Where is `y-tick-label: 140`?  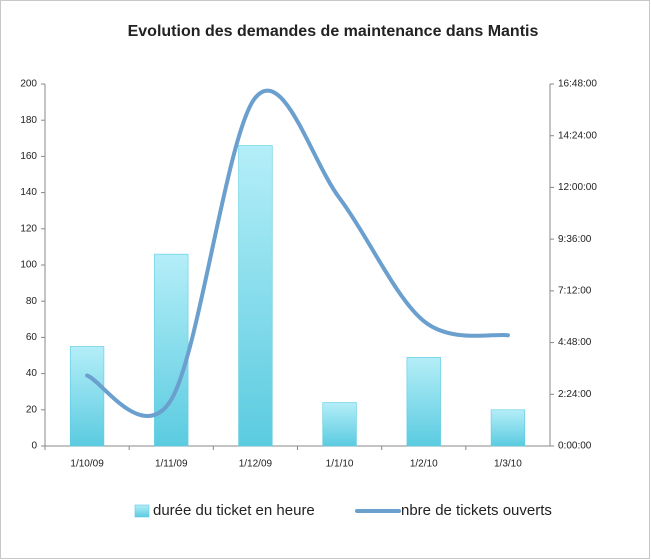 y-tick-label: 140 is located at coordinates (28, 192).